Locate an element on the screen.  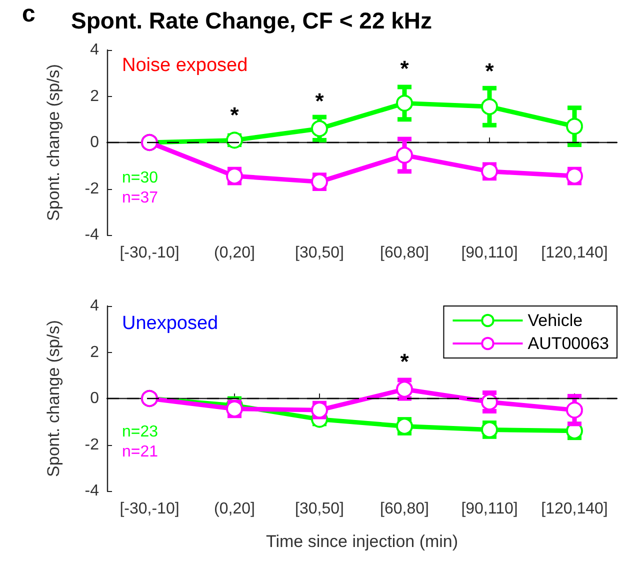
annotation: n=23 is located at coordinates (140, 432).